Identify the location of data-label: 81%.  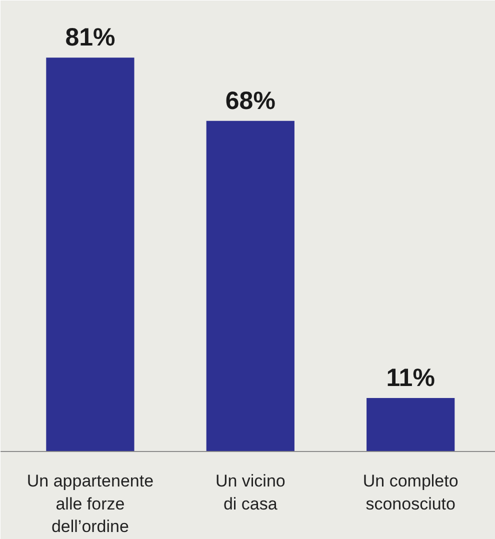
(90, 38).